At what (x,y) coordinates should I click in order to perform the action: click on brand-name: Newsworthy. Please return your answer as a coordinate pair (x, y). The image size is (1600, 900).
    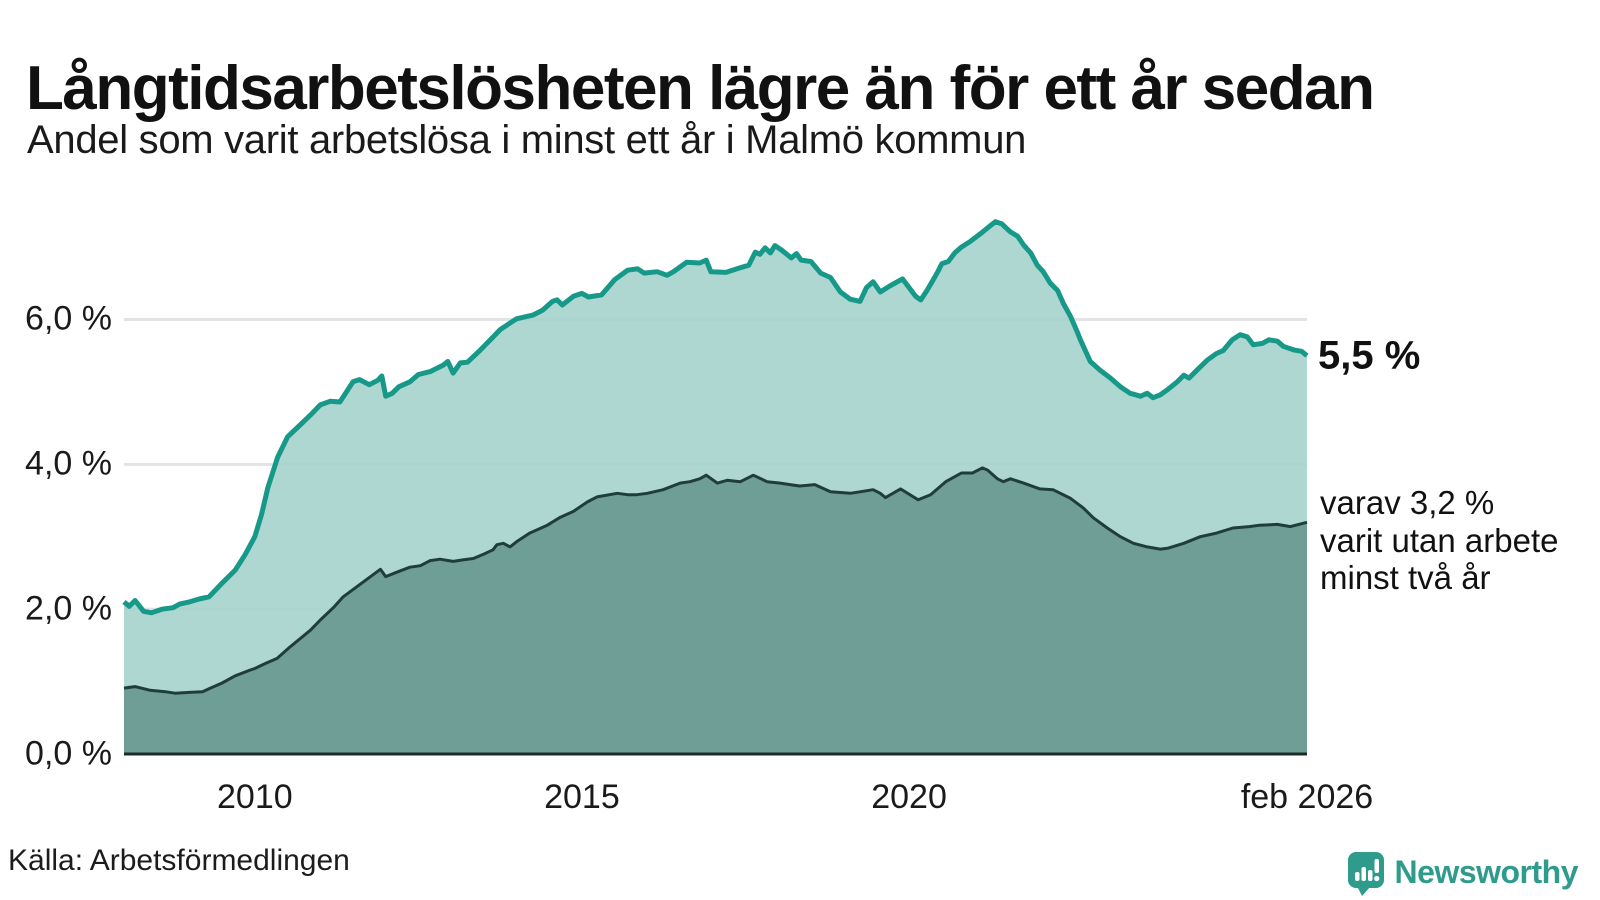
    Looking at the image, I should click on (1486, 871).